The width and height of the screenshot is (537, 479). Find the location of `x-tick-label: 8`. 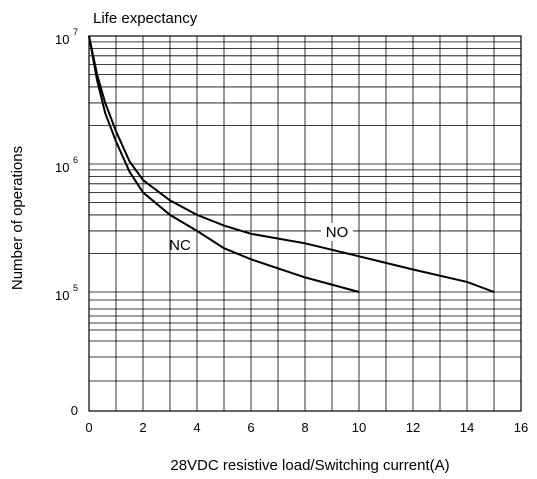

x-tick-label: 8 is located at coordinates (304, 427).